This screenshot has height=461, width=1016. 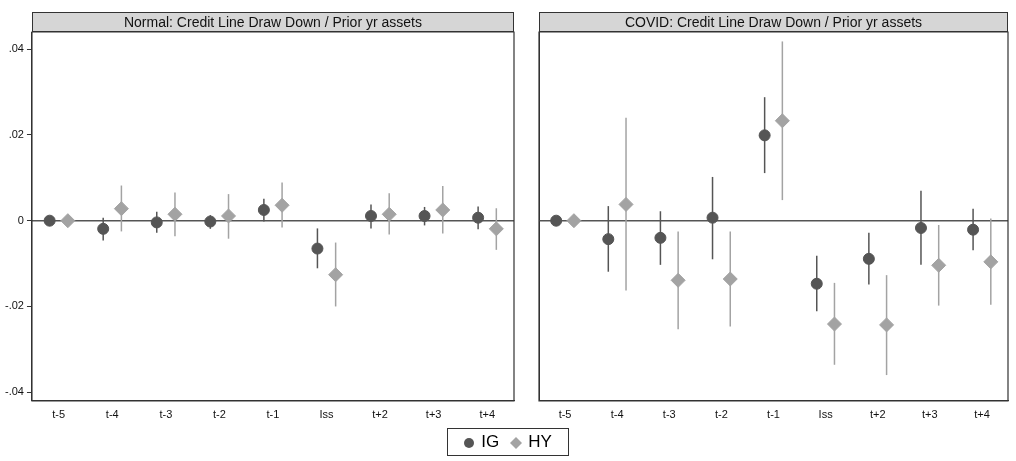 I want to click on y-tick-label: -.04, so click(x=14, y=391).